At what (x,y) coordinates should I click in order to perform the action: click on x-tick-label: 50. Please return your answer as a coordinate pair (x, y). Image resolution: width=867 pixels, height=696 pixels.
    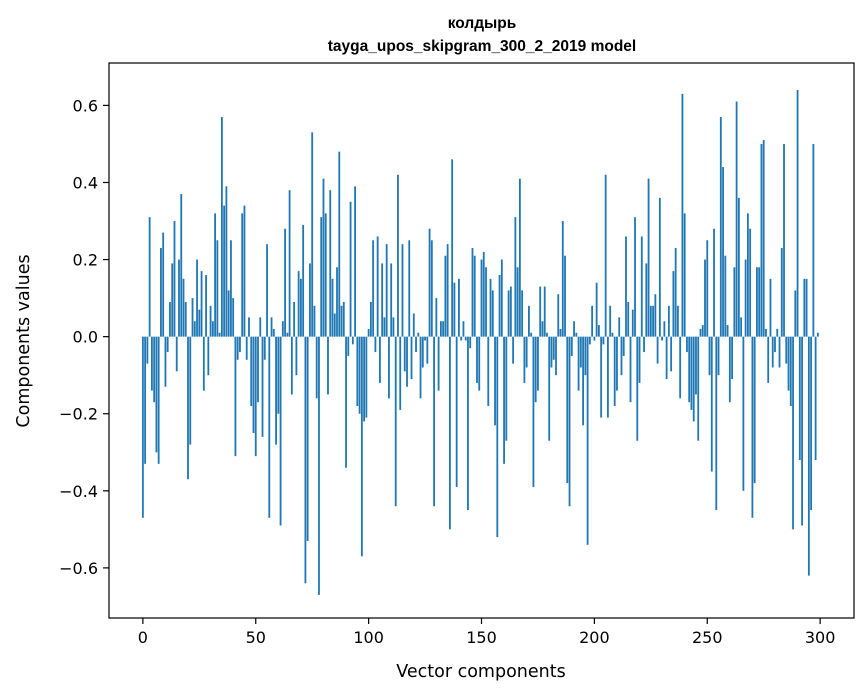
    Looking at the image, I should click on (256, 637).